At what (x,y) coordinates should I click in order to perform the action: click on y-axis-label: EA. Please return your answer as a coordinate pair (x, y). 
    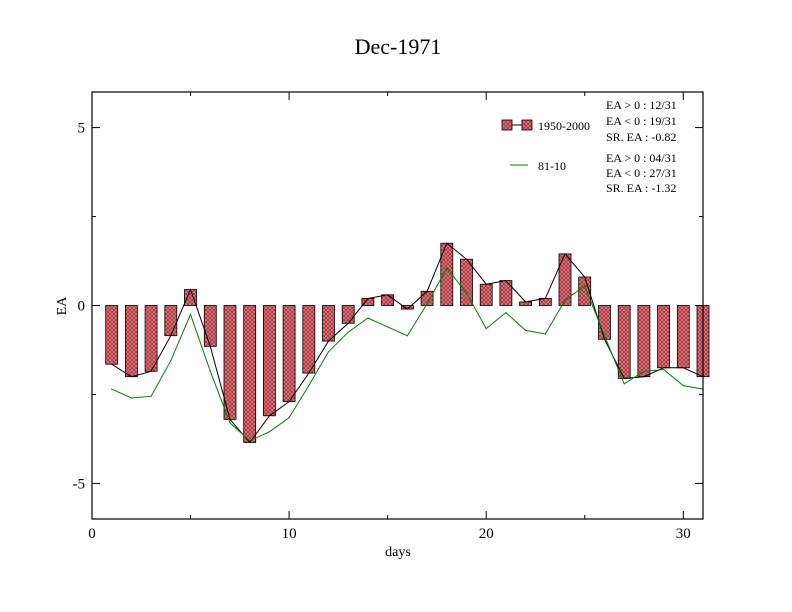
    Looking at the image, I should click on (62, 306).